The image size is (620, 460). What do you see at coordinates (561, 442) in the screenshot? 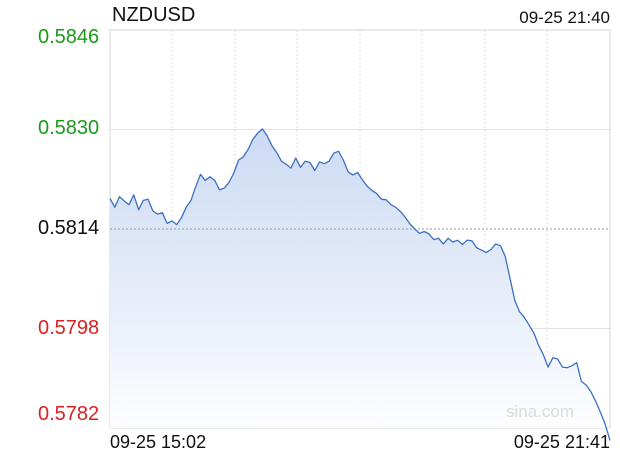
I see `x-tick-label-end: 09-25 21:41` at bounding box center [561, 442].